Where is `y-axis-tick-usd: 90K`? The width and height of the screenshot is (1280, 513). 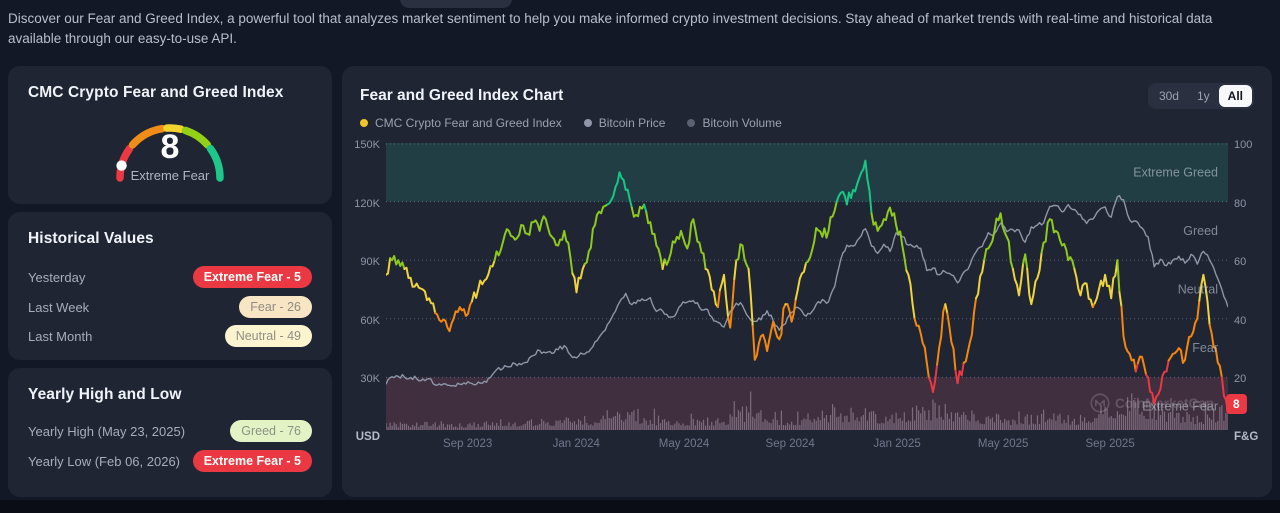 y-axis-tick-usd: 90K is located at coordinates (370, 262).